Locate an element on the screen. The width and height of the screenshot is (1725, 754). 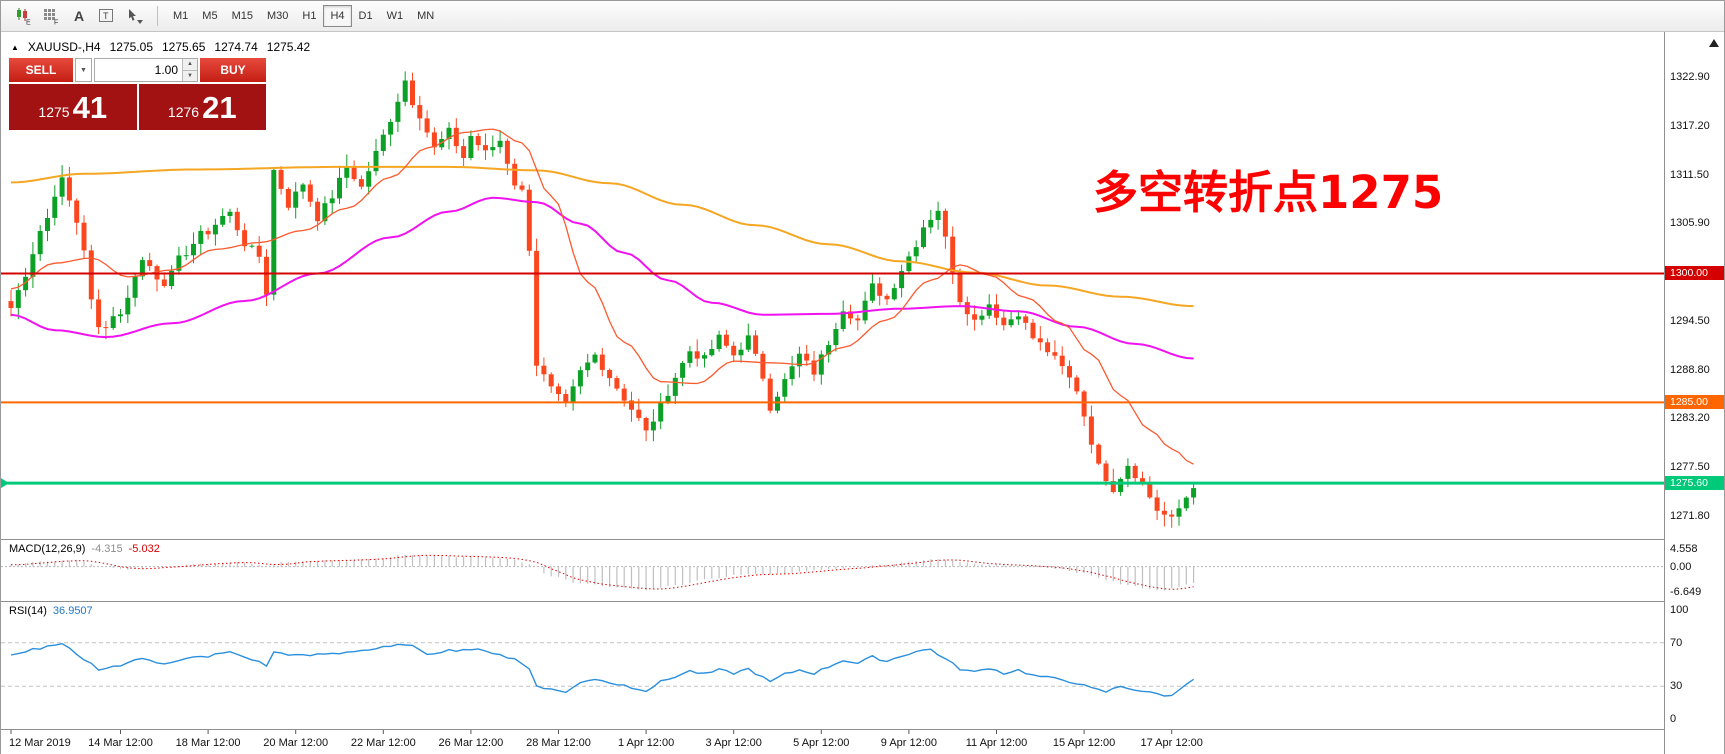
macd-title: MACD(12,26,9) is located at coordinates (47, 549).